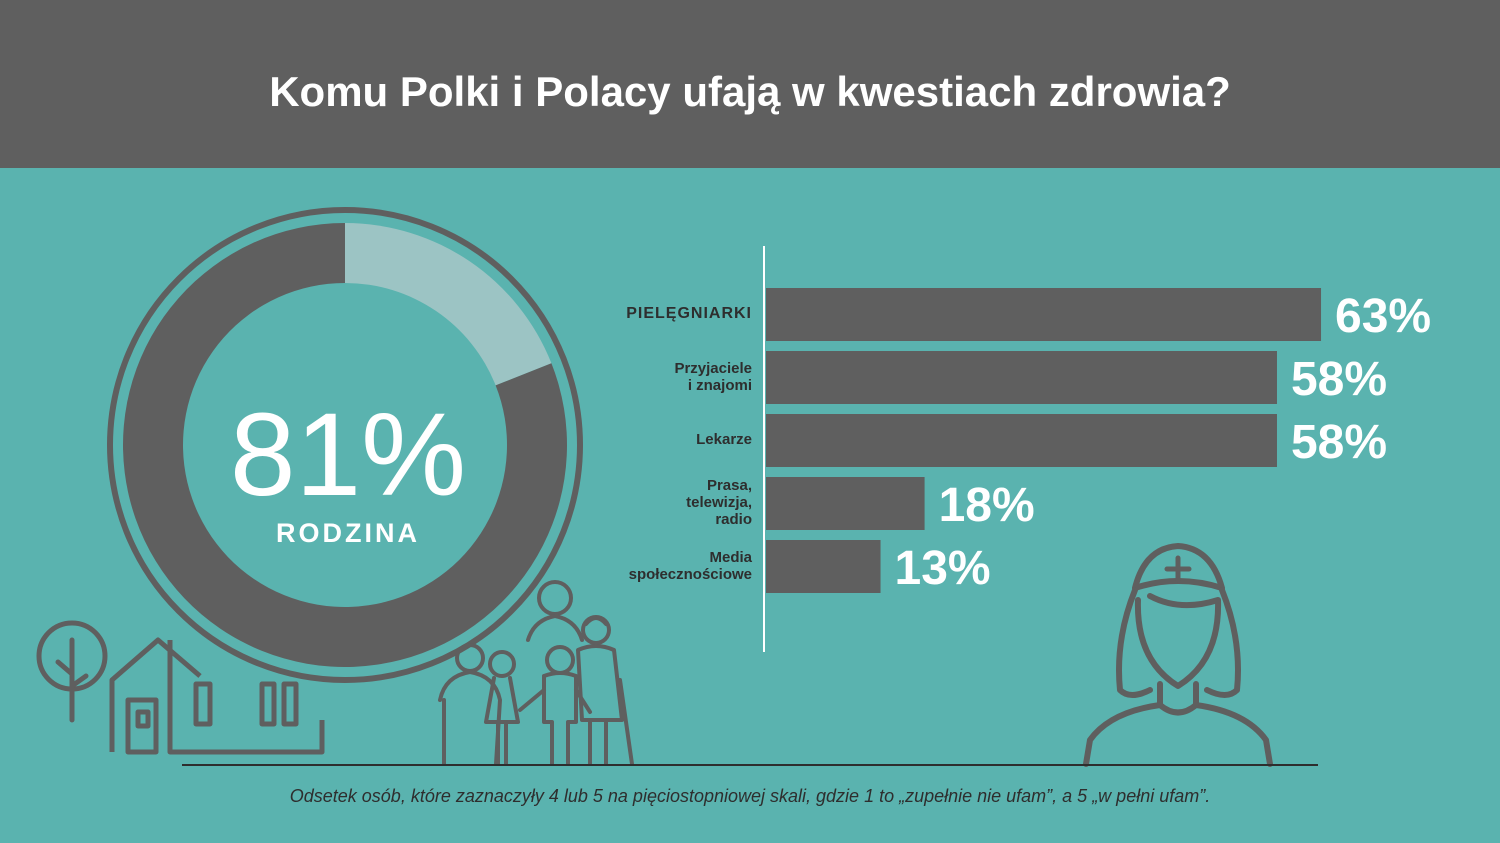 Image resolution: width=1500 pixels, height=843 pixels. Describe the element at coordinates (942, 568) in the screenshot. I see `value-label: 13%` at that location.